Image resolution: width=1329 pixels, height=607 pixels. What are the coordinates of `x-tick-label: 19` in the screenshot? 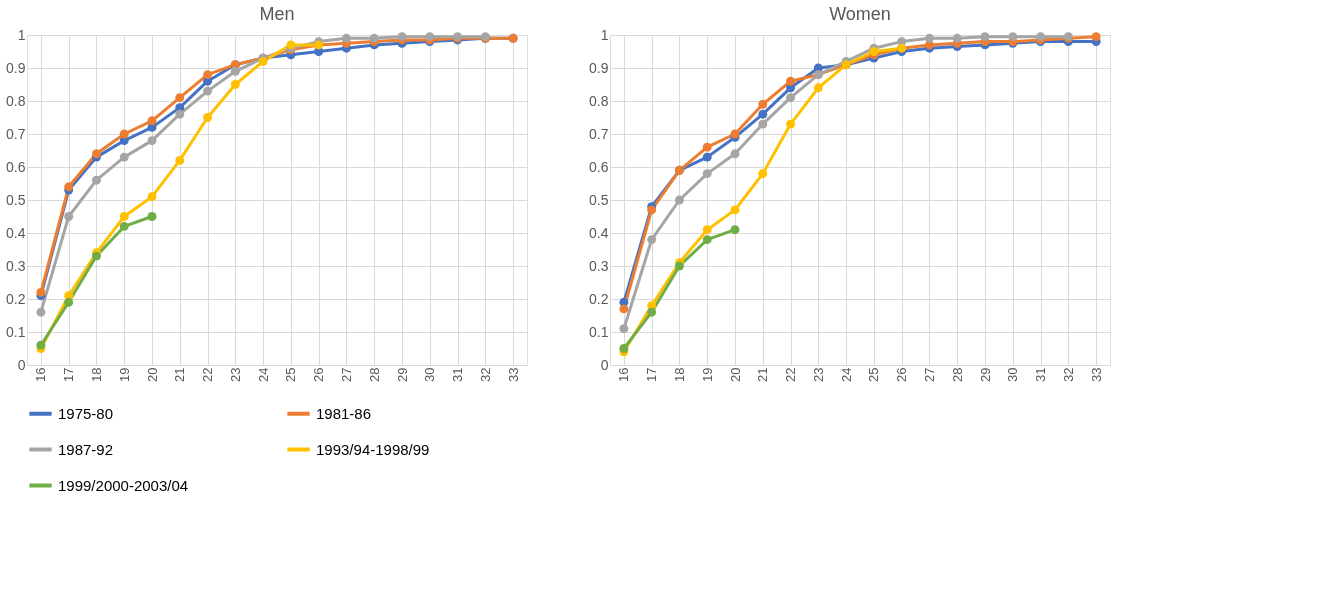 It's located at (124, 374).